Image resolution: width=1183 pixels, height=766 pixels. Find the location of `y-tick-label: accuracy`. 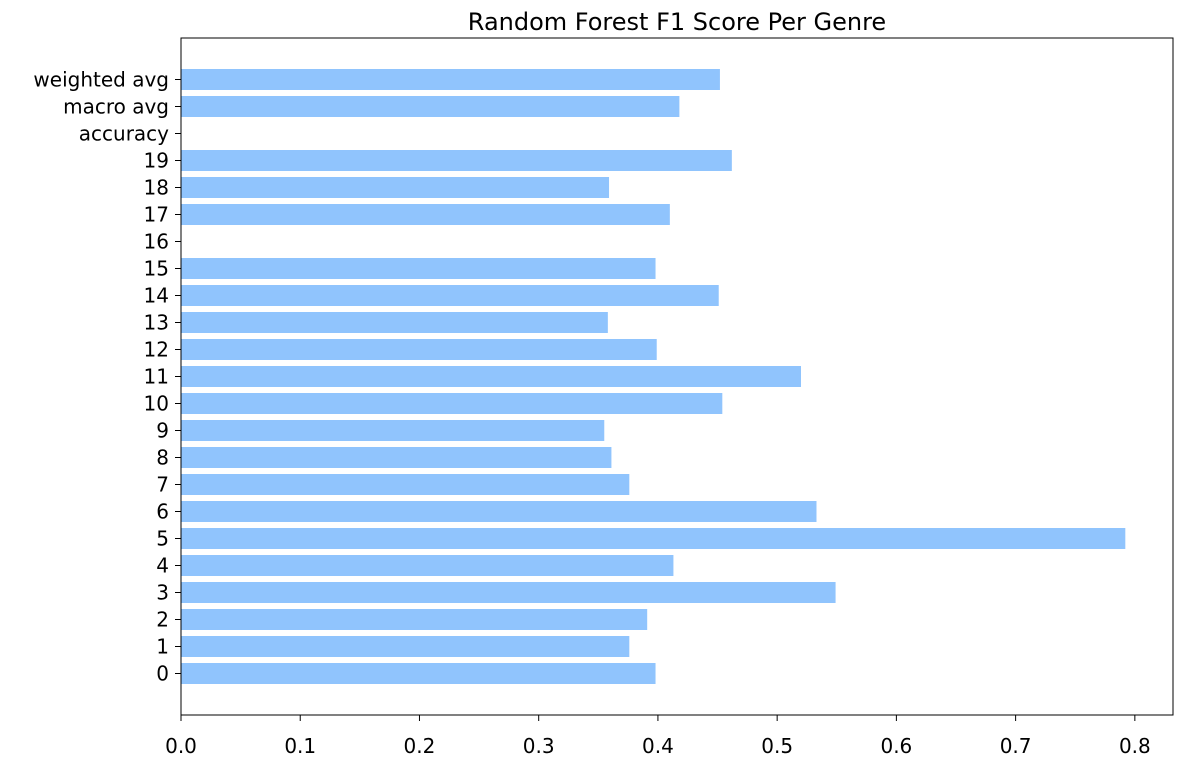

y-tick-label: accuracy is located at coordinates (124, 134).